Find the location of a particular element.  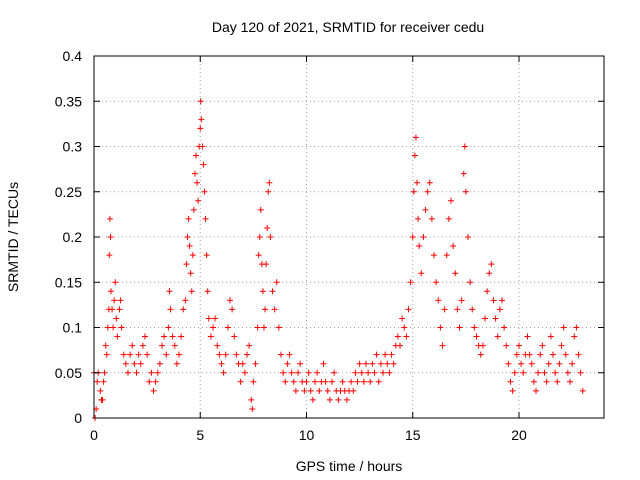

y-tick-label: 0 is located at coordinates (78, 418).